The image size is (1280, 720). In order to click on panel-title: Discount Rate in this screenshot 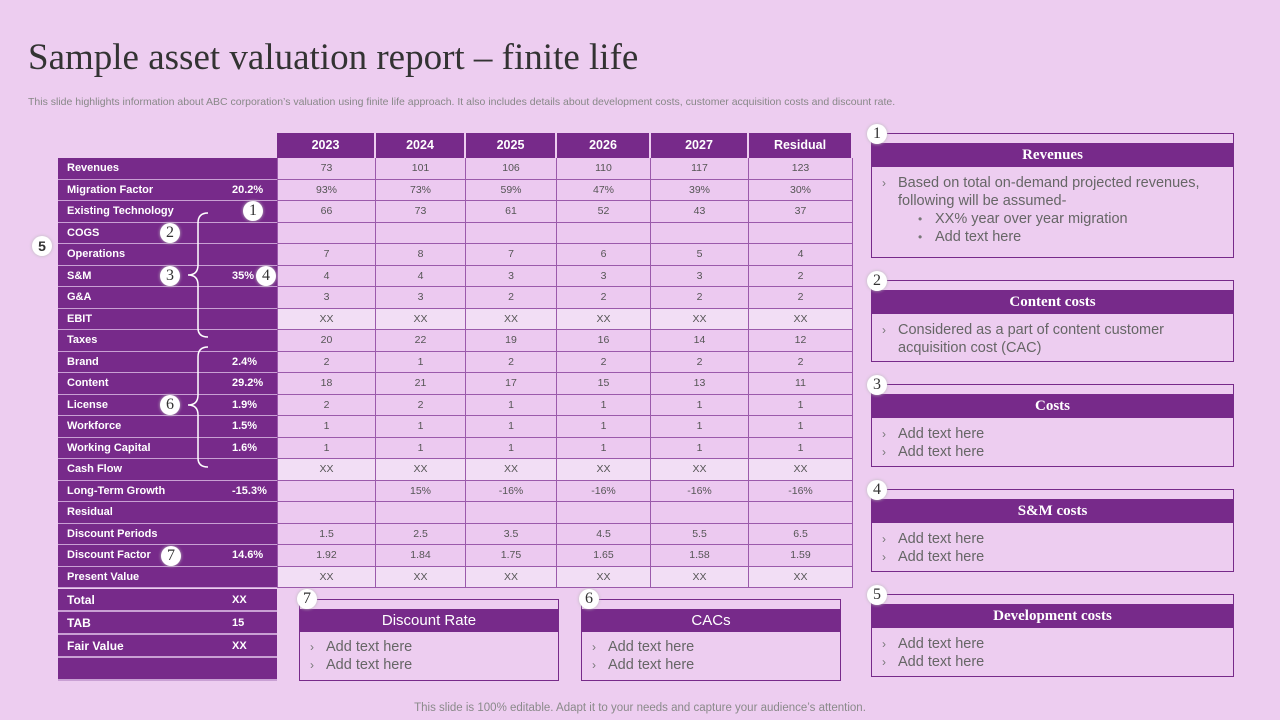, I will do `click(429, 620)`.